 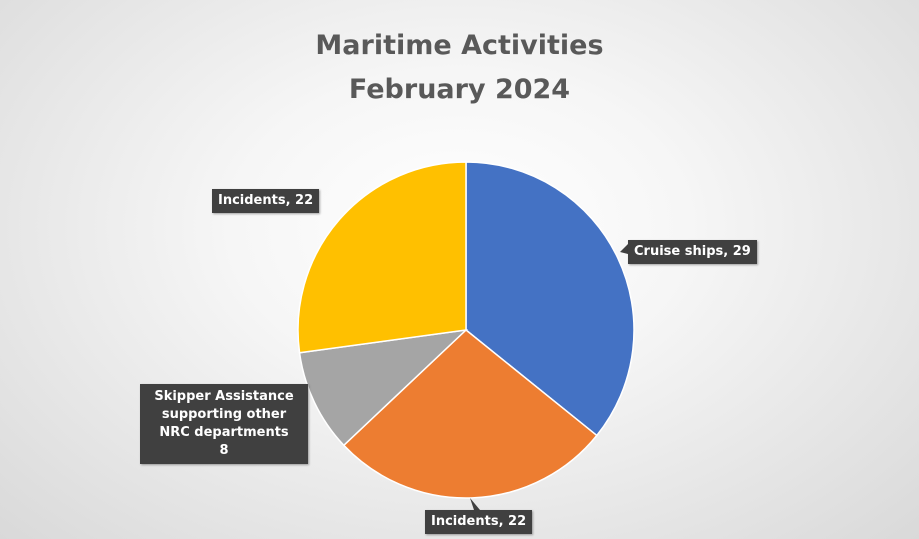 What do you see at coordinates (383, 387) in the screenshot?
I see `pie-slice-skipper-assistance` at bounding box center [383, 387].